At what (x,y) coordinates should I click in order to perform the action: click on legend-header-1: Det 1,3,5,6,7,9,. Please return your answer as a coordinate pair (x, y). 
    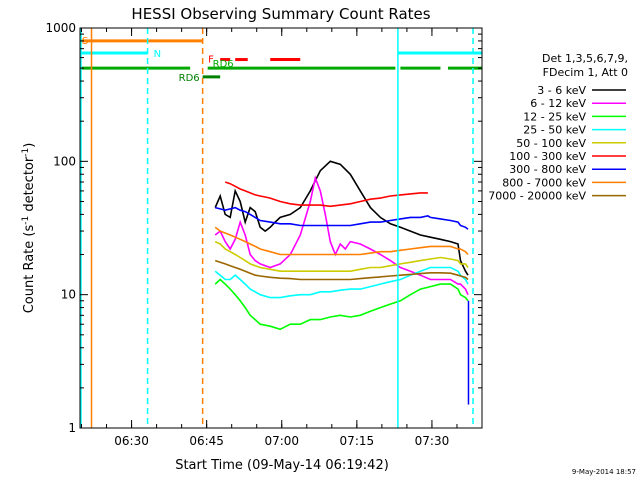
    Looking at the image, I should click on (585, 58).